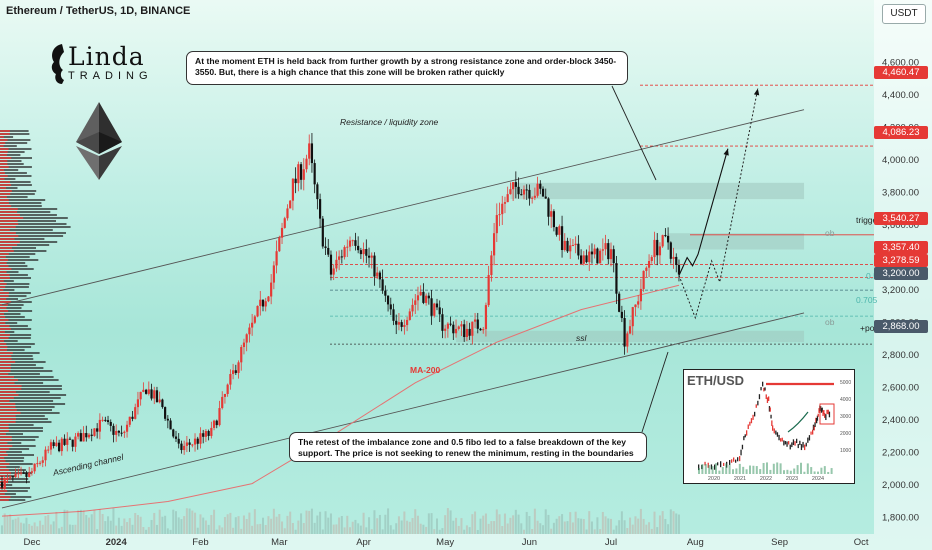  What do you see at coordinates (901, 260) in the screenshot?
I see `price-label-3278: 3,278.59` at bounding box center [901, 260].